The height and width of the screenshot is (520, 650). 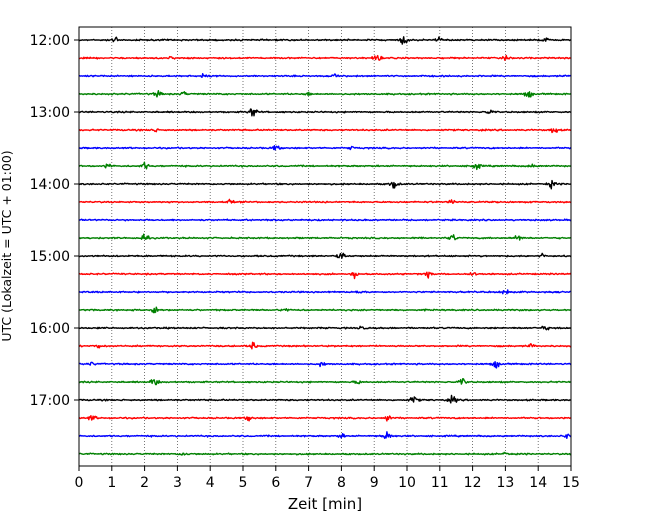 I want to click on x-tick-label: 7, so click(x=308, y=483).